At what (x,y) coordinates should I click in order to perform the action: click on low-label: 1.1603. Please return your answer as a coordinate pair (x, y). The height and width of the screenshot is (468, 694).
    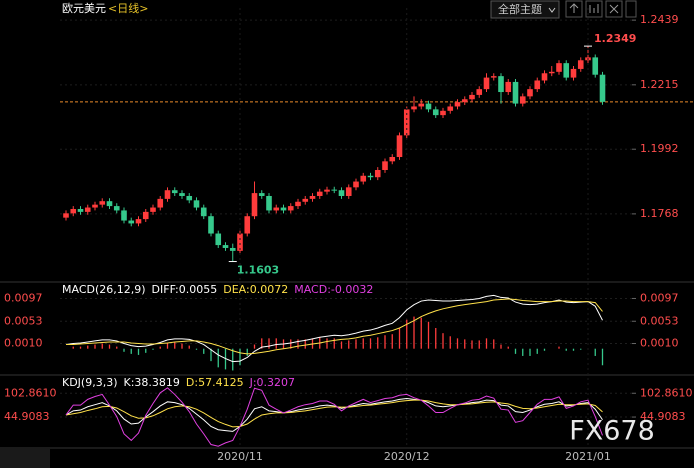
    Looking at the image, I should click on (258, 270).